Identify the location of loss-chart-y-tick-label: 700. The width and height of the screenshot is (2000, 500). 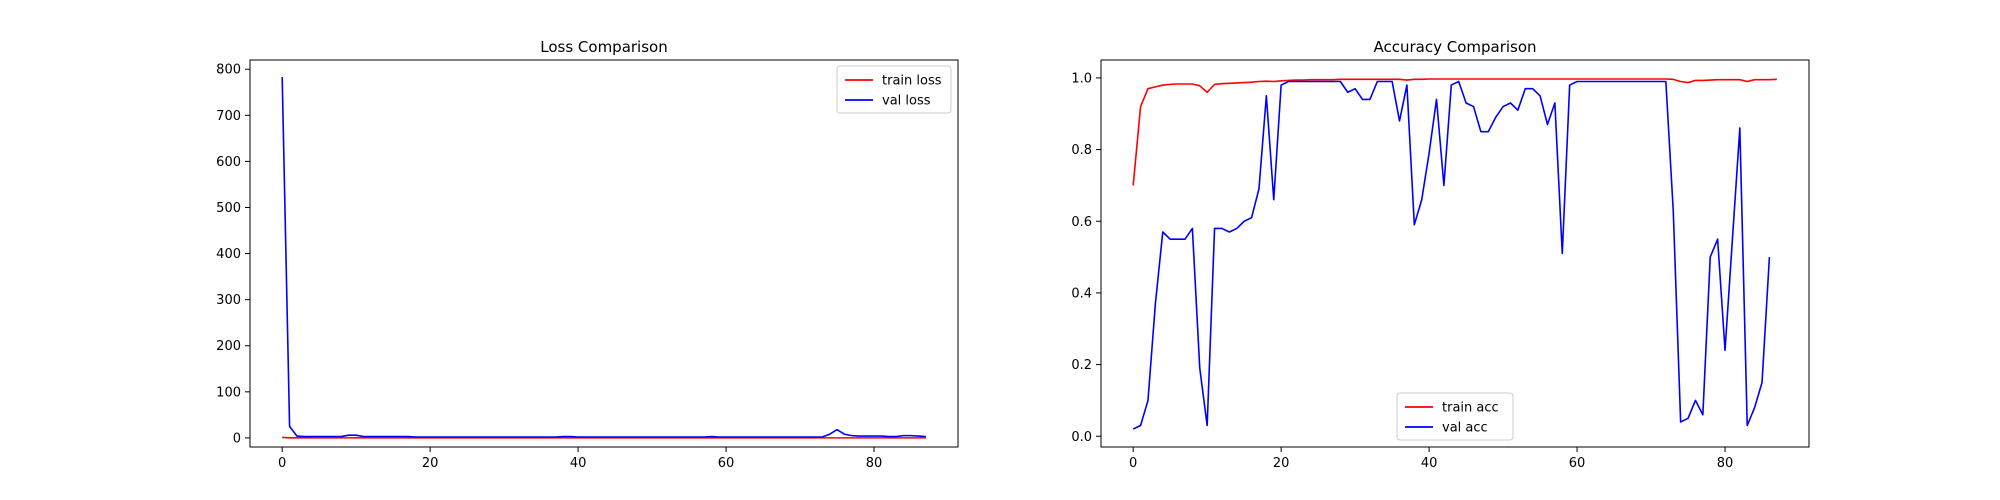
(228, 116).